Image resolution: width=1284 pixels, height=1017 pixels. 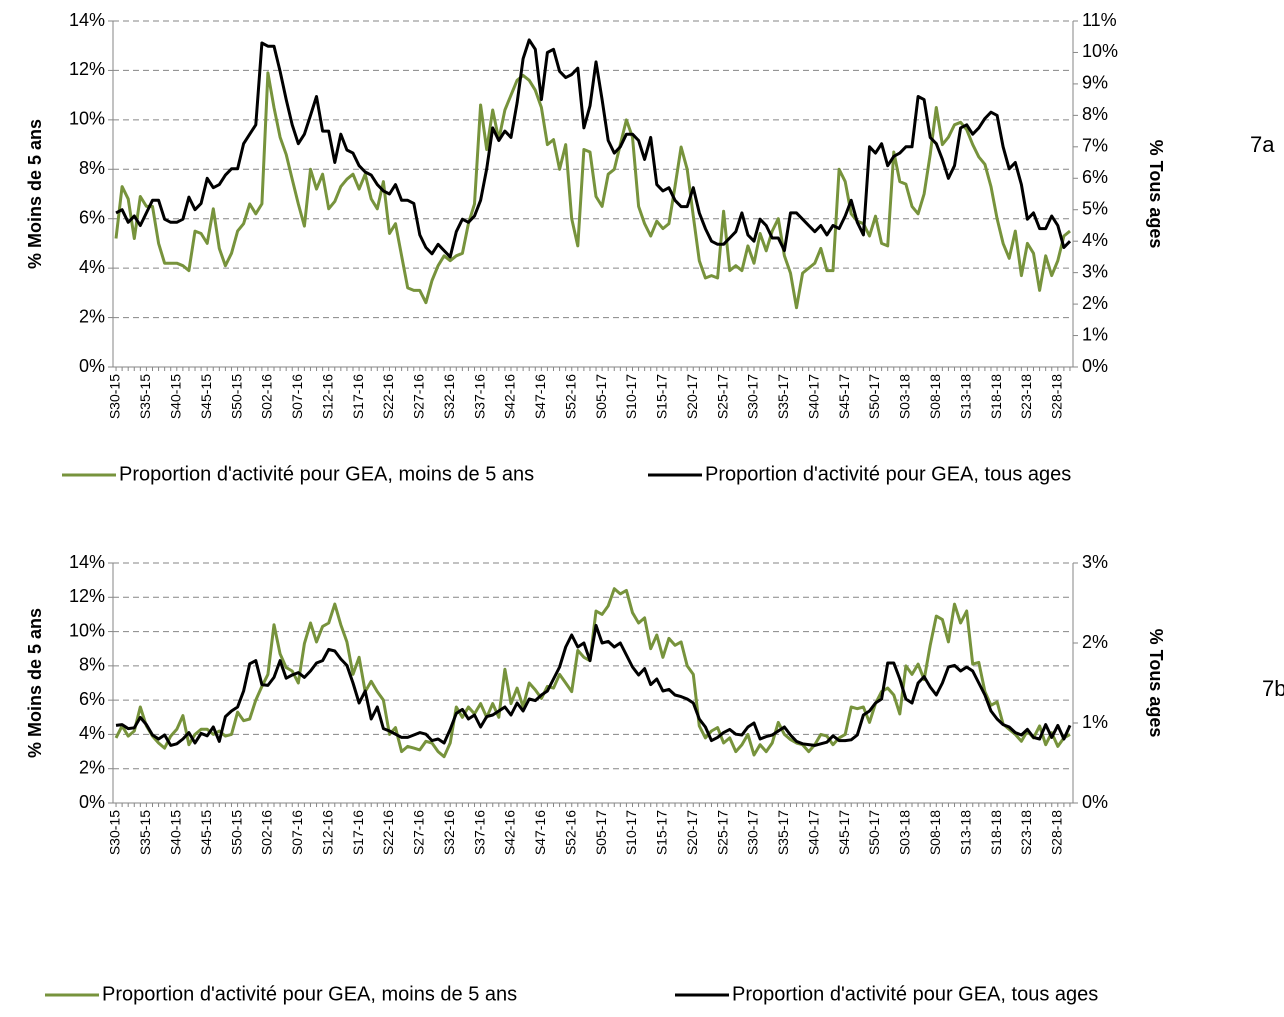 I want to click on x-tick-label: S12-16, so click(x=327, y=832).